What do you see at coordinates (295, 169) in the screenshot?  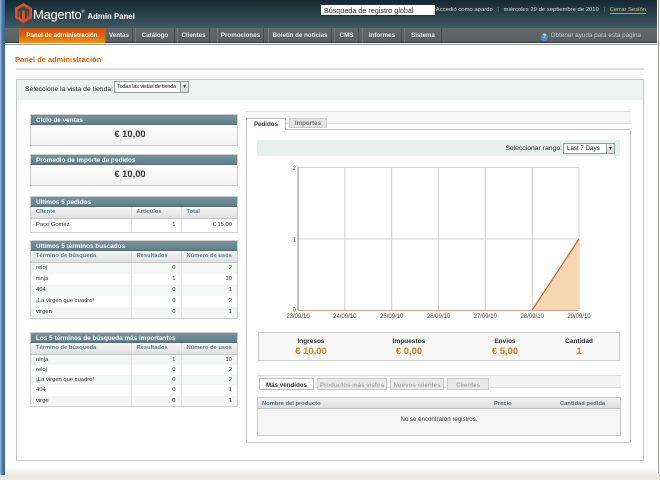 I see `svg-text: 2` at bounding box center [295, 169].